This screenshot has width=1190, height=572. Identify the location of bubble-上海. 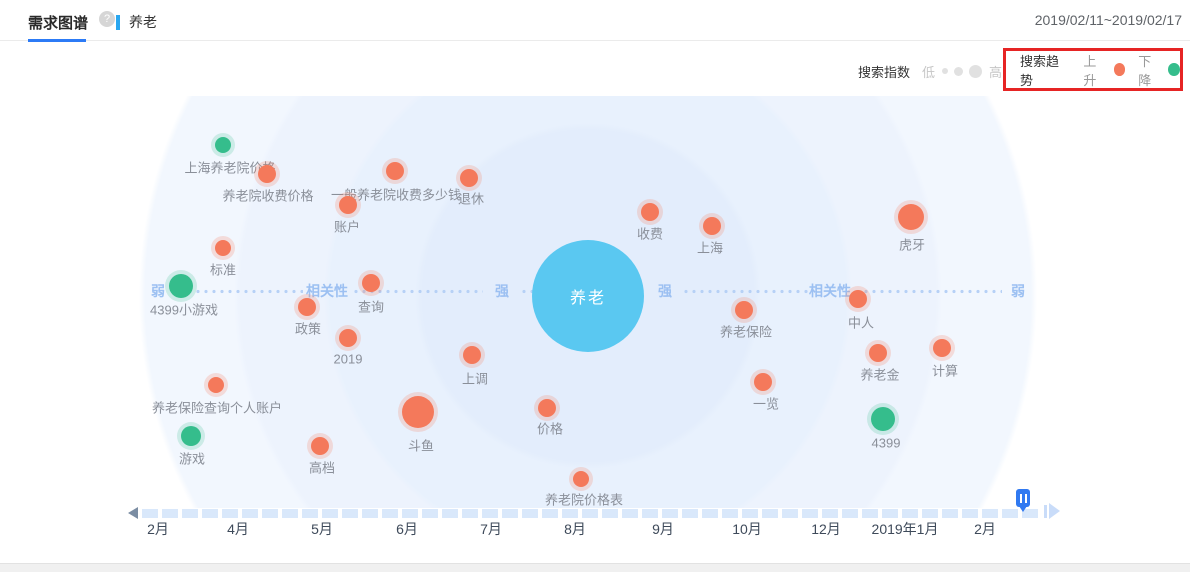
(712, 226).